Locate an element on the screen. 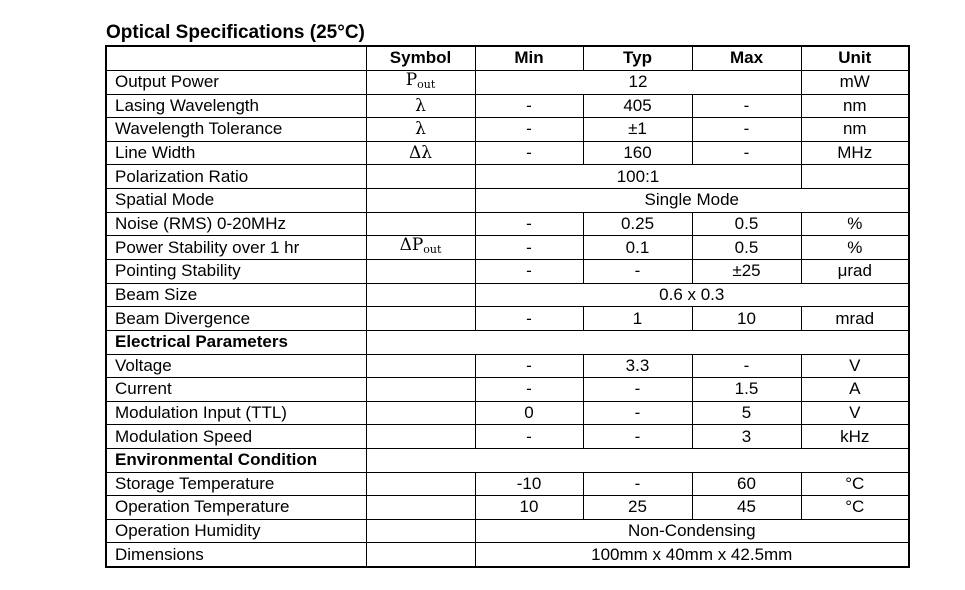  table-row: Line Width Δλ -160- MHz is located at coordinates (507, 153).